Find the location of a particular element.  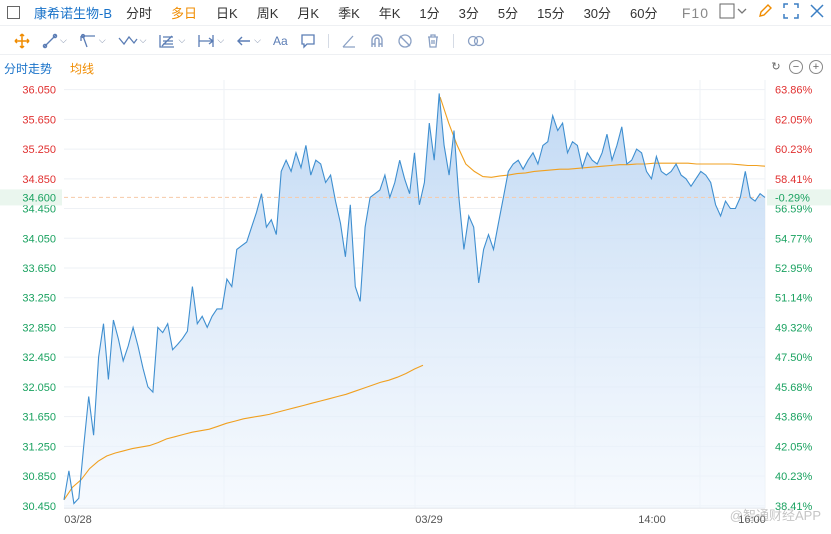

pct-tick-label: 51.14% is located at coordinates (794, 299).